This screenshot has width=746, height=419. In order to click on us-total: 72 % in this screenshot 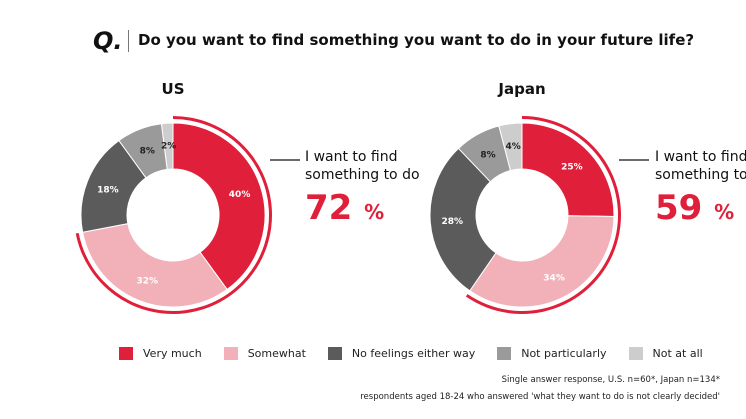, I will do `click(344, 208)`.